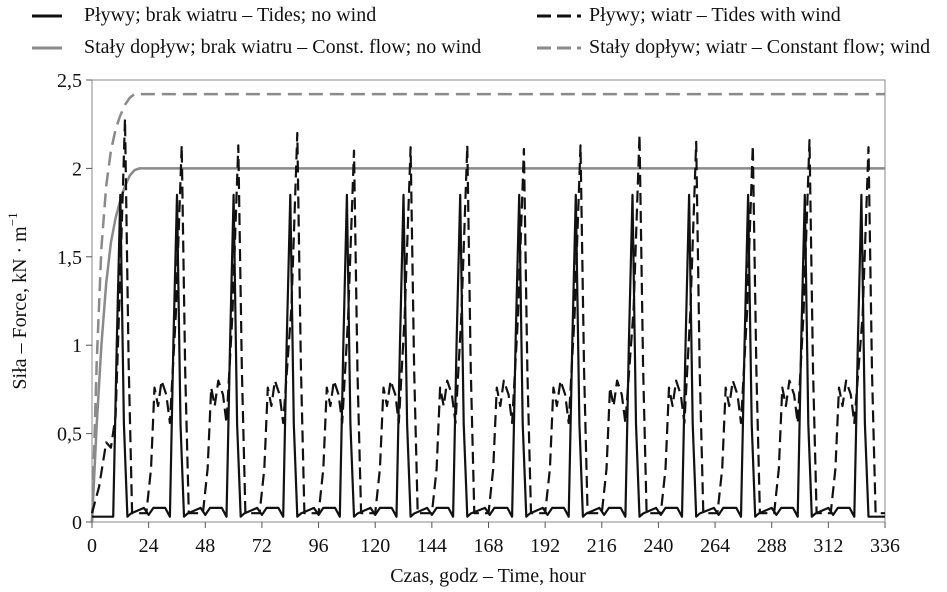  What do you see at coordinates (715, 546) in the screenshot?
I see `x-tick-label: 264` at bounding box center [715, 546].